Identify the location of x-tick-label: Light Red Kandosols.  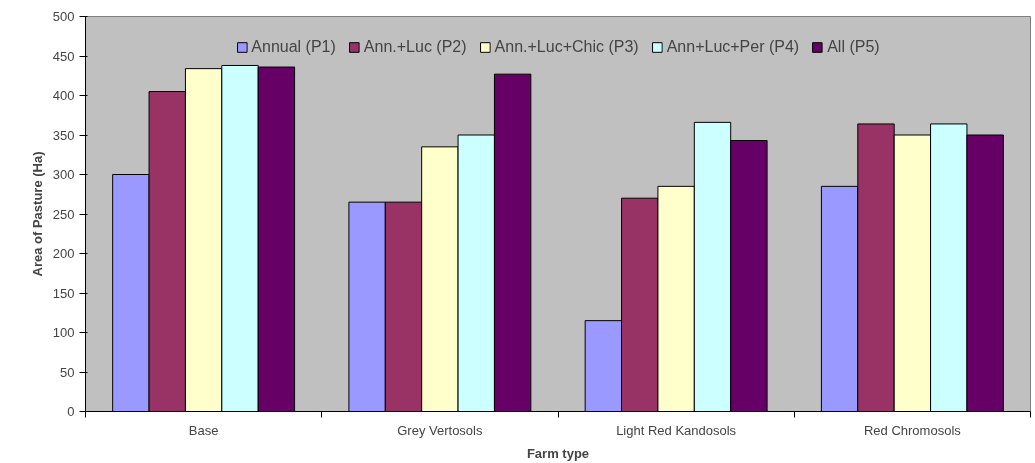
(676, 430).